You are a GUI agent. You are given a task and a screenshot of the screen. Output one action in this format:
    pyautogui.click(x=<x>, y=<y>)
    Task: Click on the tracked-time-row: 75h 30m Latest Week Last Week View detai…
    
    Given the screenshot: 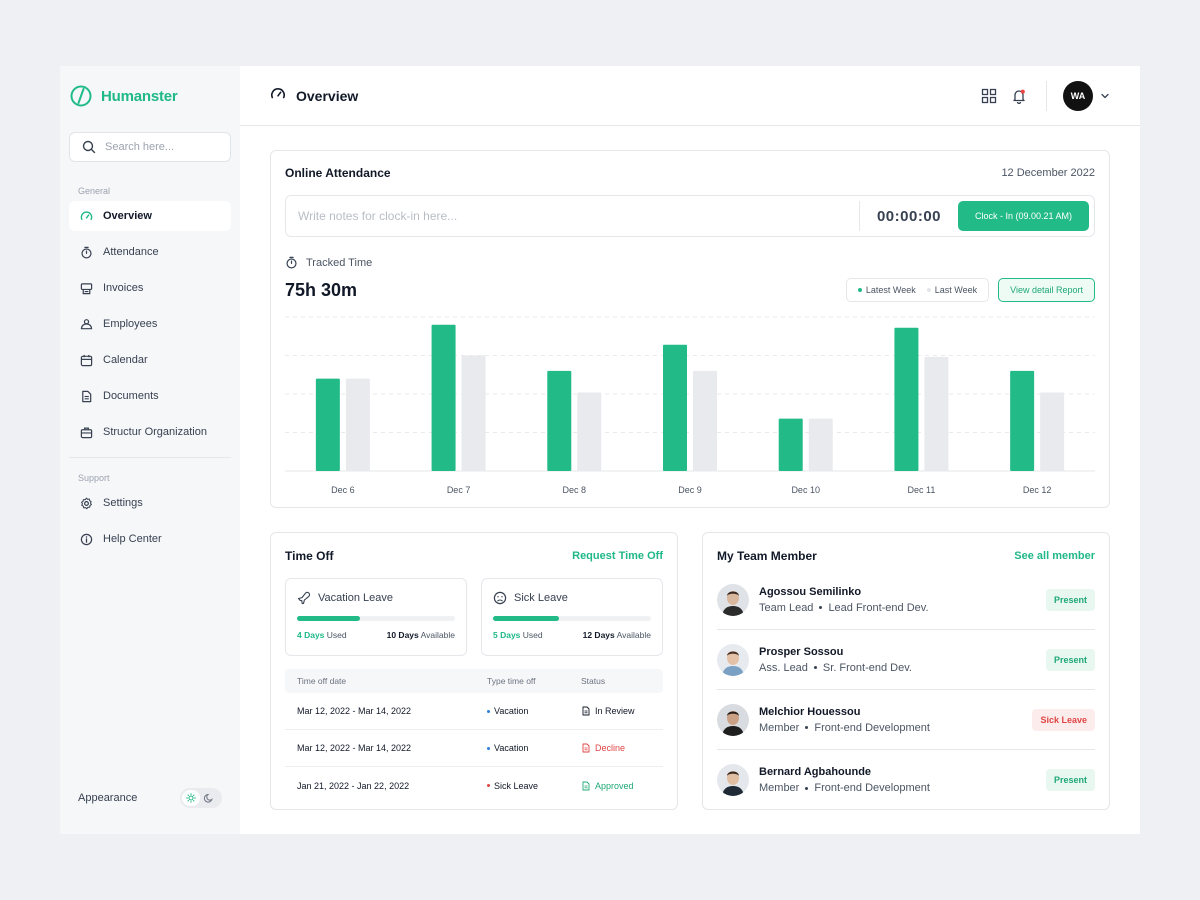 What is the action you would take?
    pyautogui.click(x=690, y=290)
    